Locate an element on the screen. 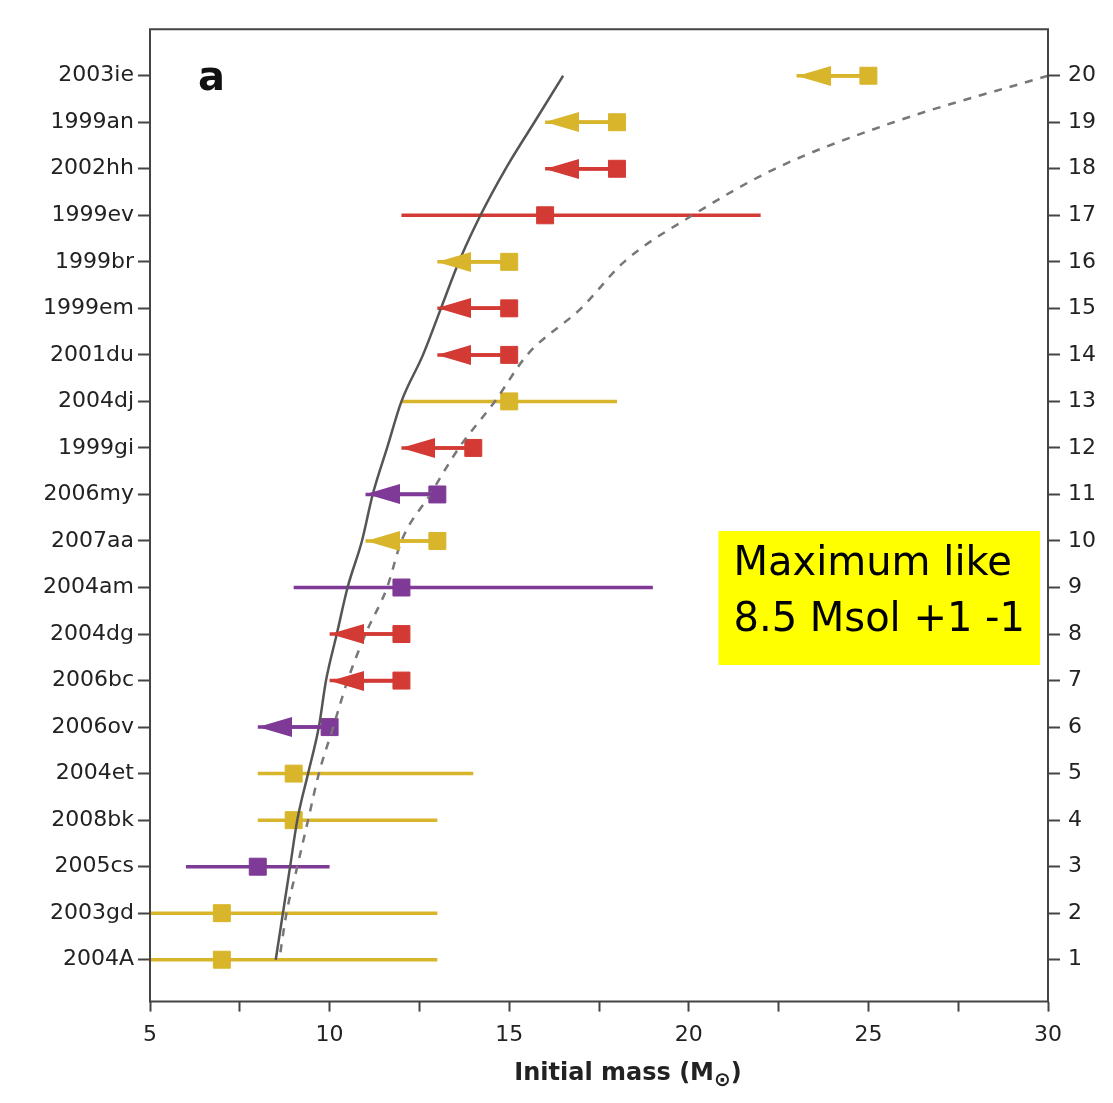  annotation: a is located at coordinates (211, 75).